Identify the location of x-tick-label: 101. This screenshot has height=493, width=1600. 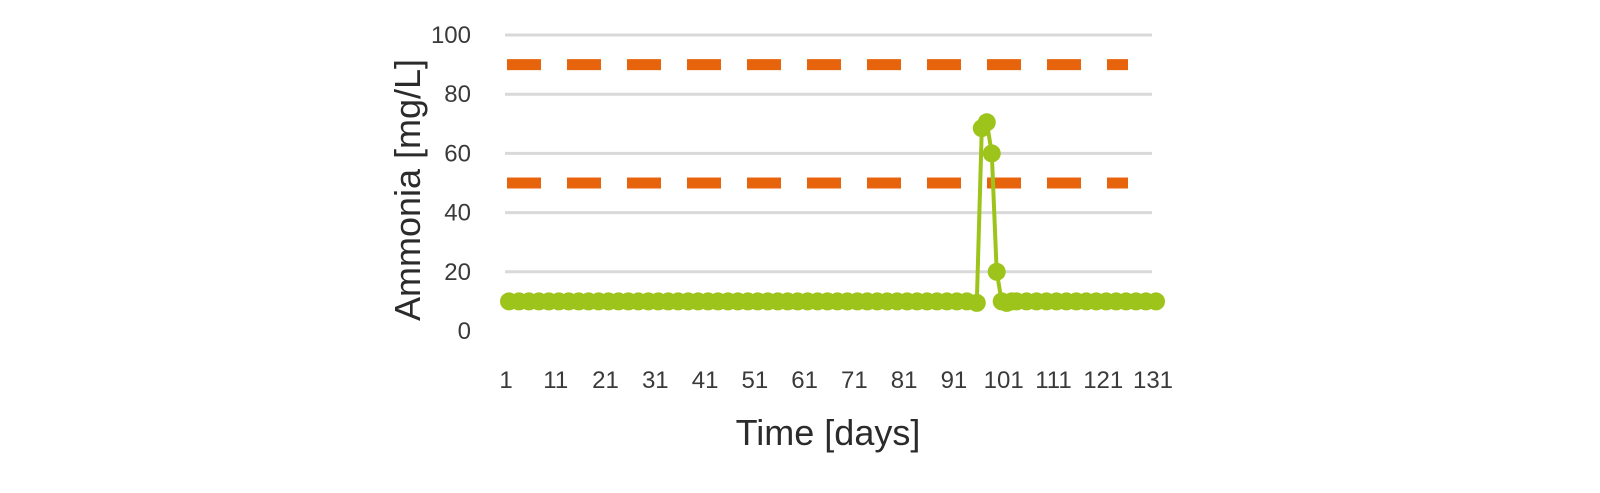
(1004, 380).